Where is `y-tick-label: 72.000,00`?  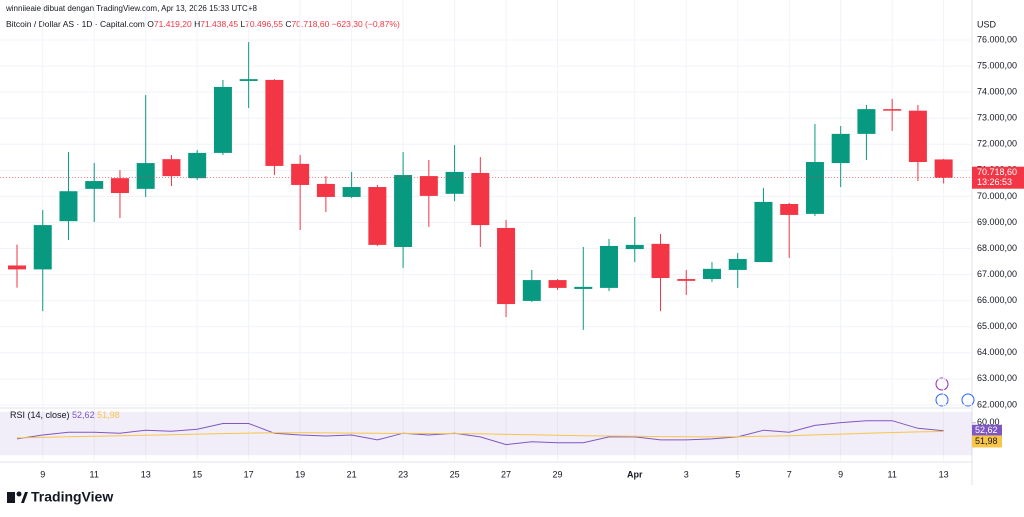 y-tick-label: 72.000,00 is located at coordinates (997, 144).